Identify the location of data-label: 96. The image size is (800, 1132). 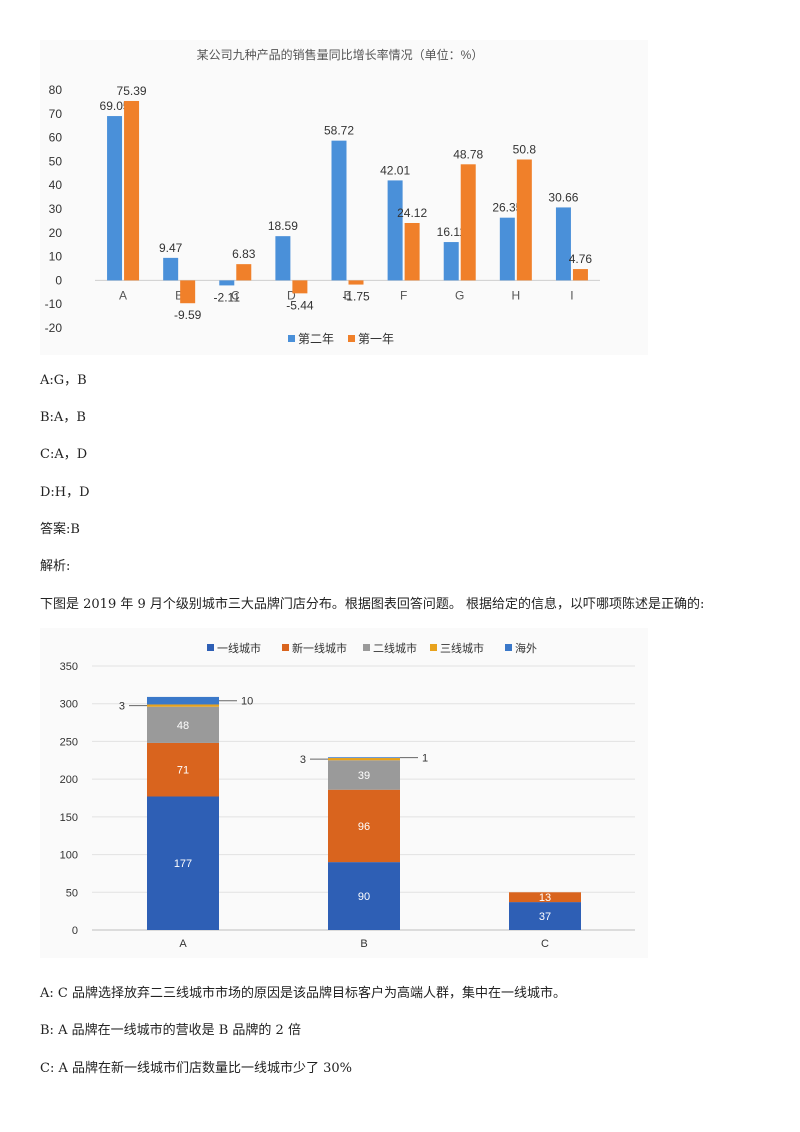
(364, 827).